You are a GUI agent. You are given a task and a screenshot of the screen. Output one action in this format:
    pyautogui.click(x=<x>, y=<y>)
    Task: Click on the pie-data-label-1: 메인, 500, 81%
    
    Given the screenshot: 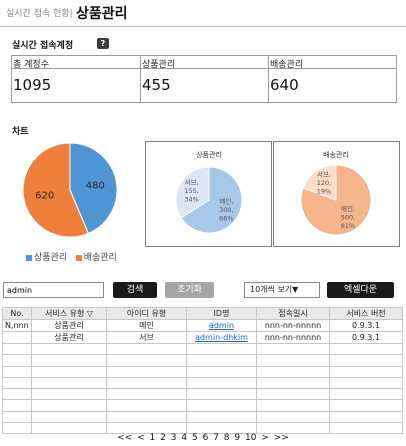 What is the action you would take?
    pyautogui.click(x=348, y=217)
    